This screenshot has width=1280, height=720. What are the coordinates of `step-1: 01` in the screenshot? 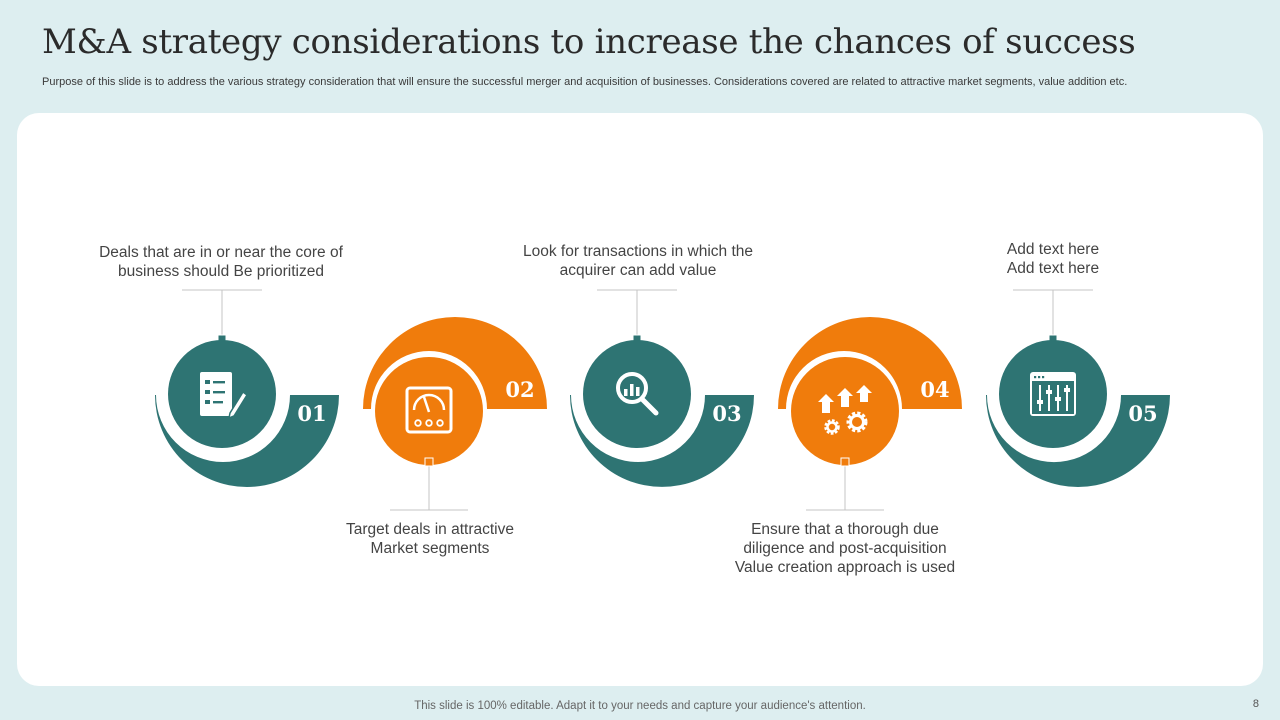 It's located at (247, 388).